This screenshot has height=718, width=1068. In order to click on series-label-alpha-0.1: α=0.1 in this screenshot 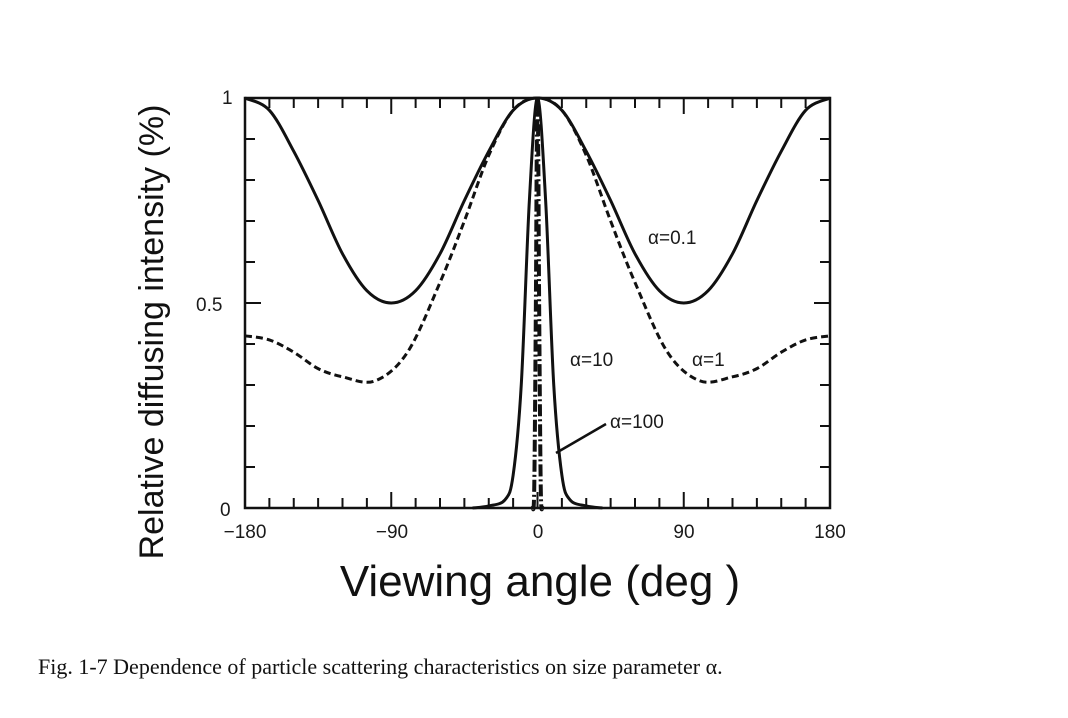, I will do `click(672, 238)`.